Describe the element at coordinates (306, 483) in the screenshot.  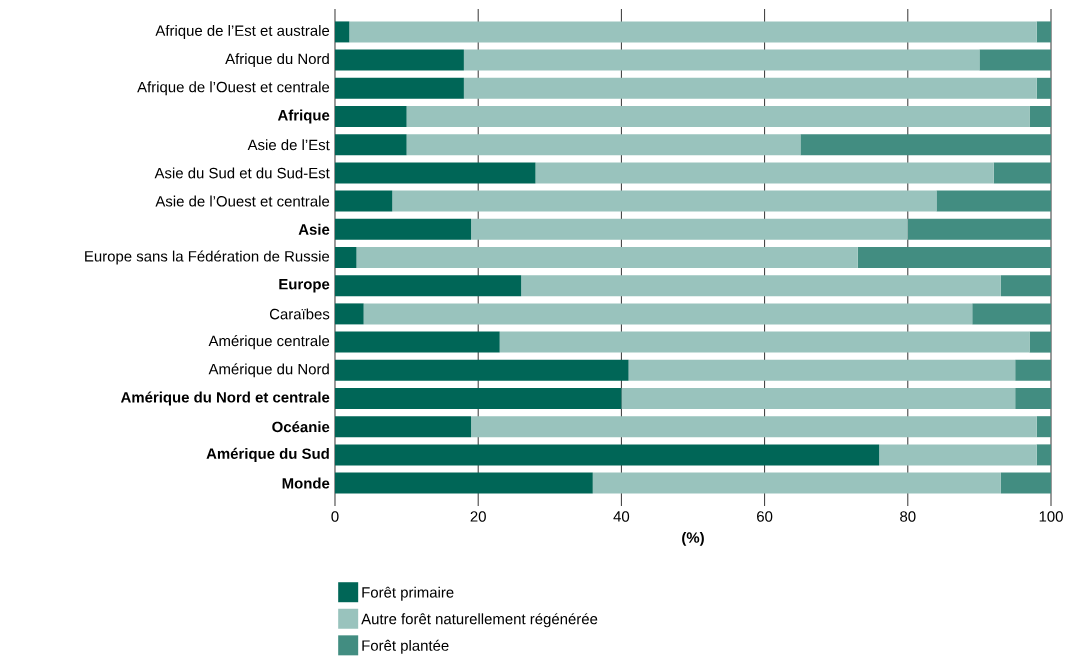
I see `y-tick-label: Monde` at that location.